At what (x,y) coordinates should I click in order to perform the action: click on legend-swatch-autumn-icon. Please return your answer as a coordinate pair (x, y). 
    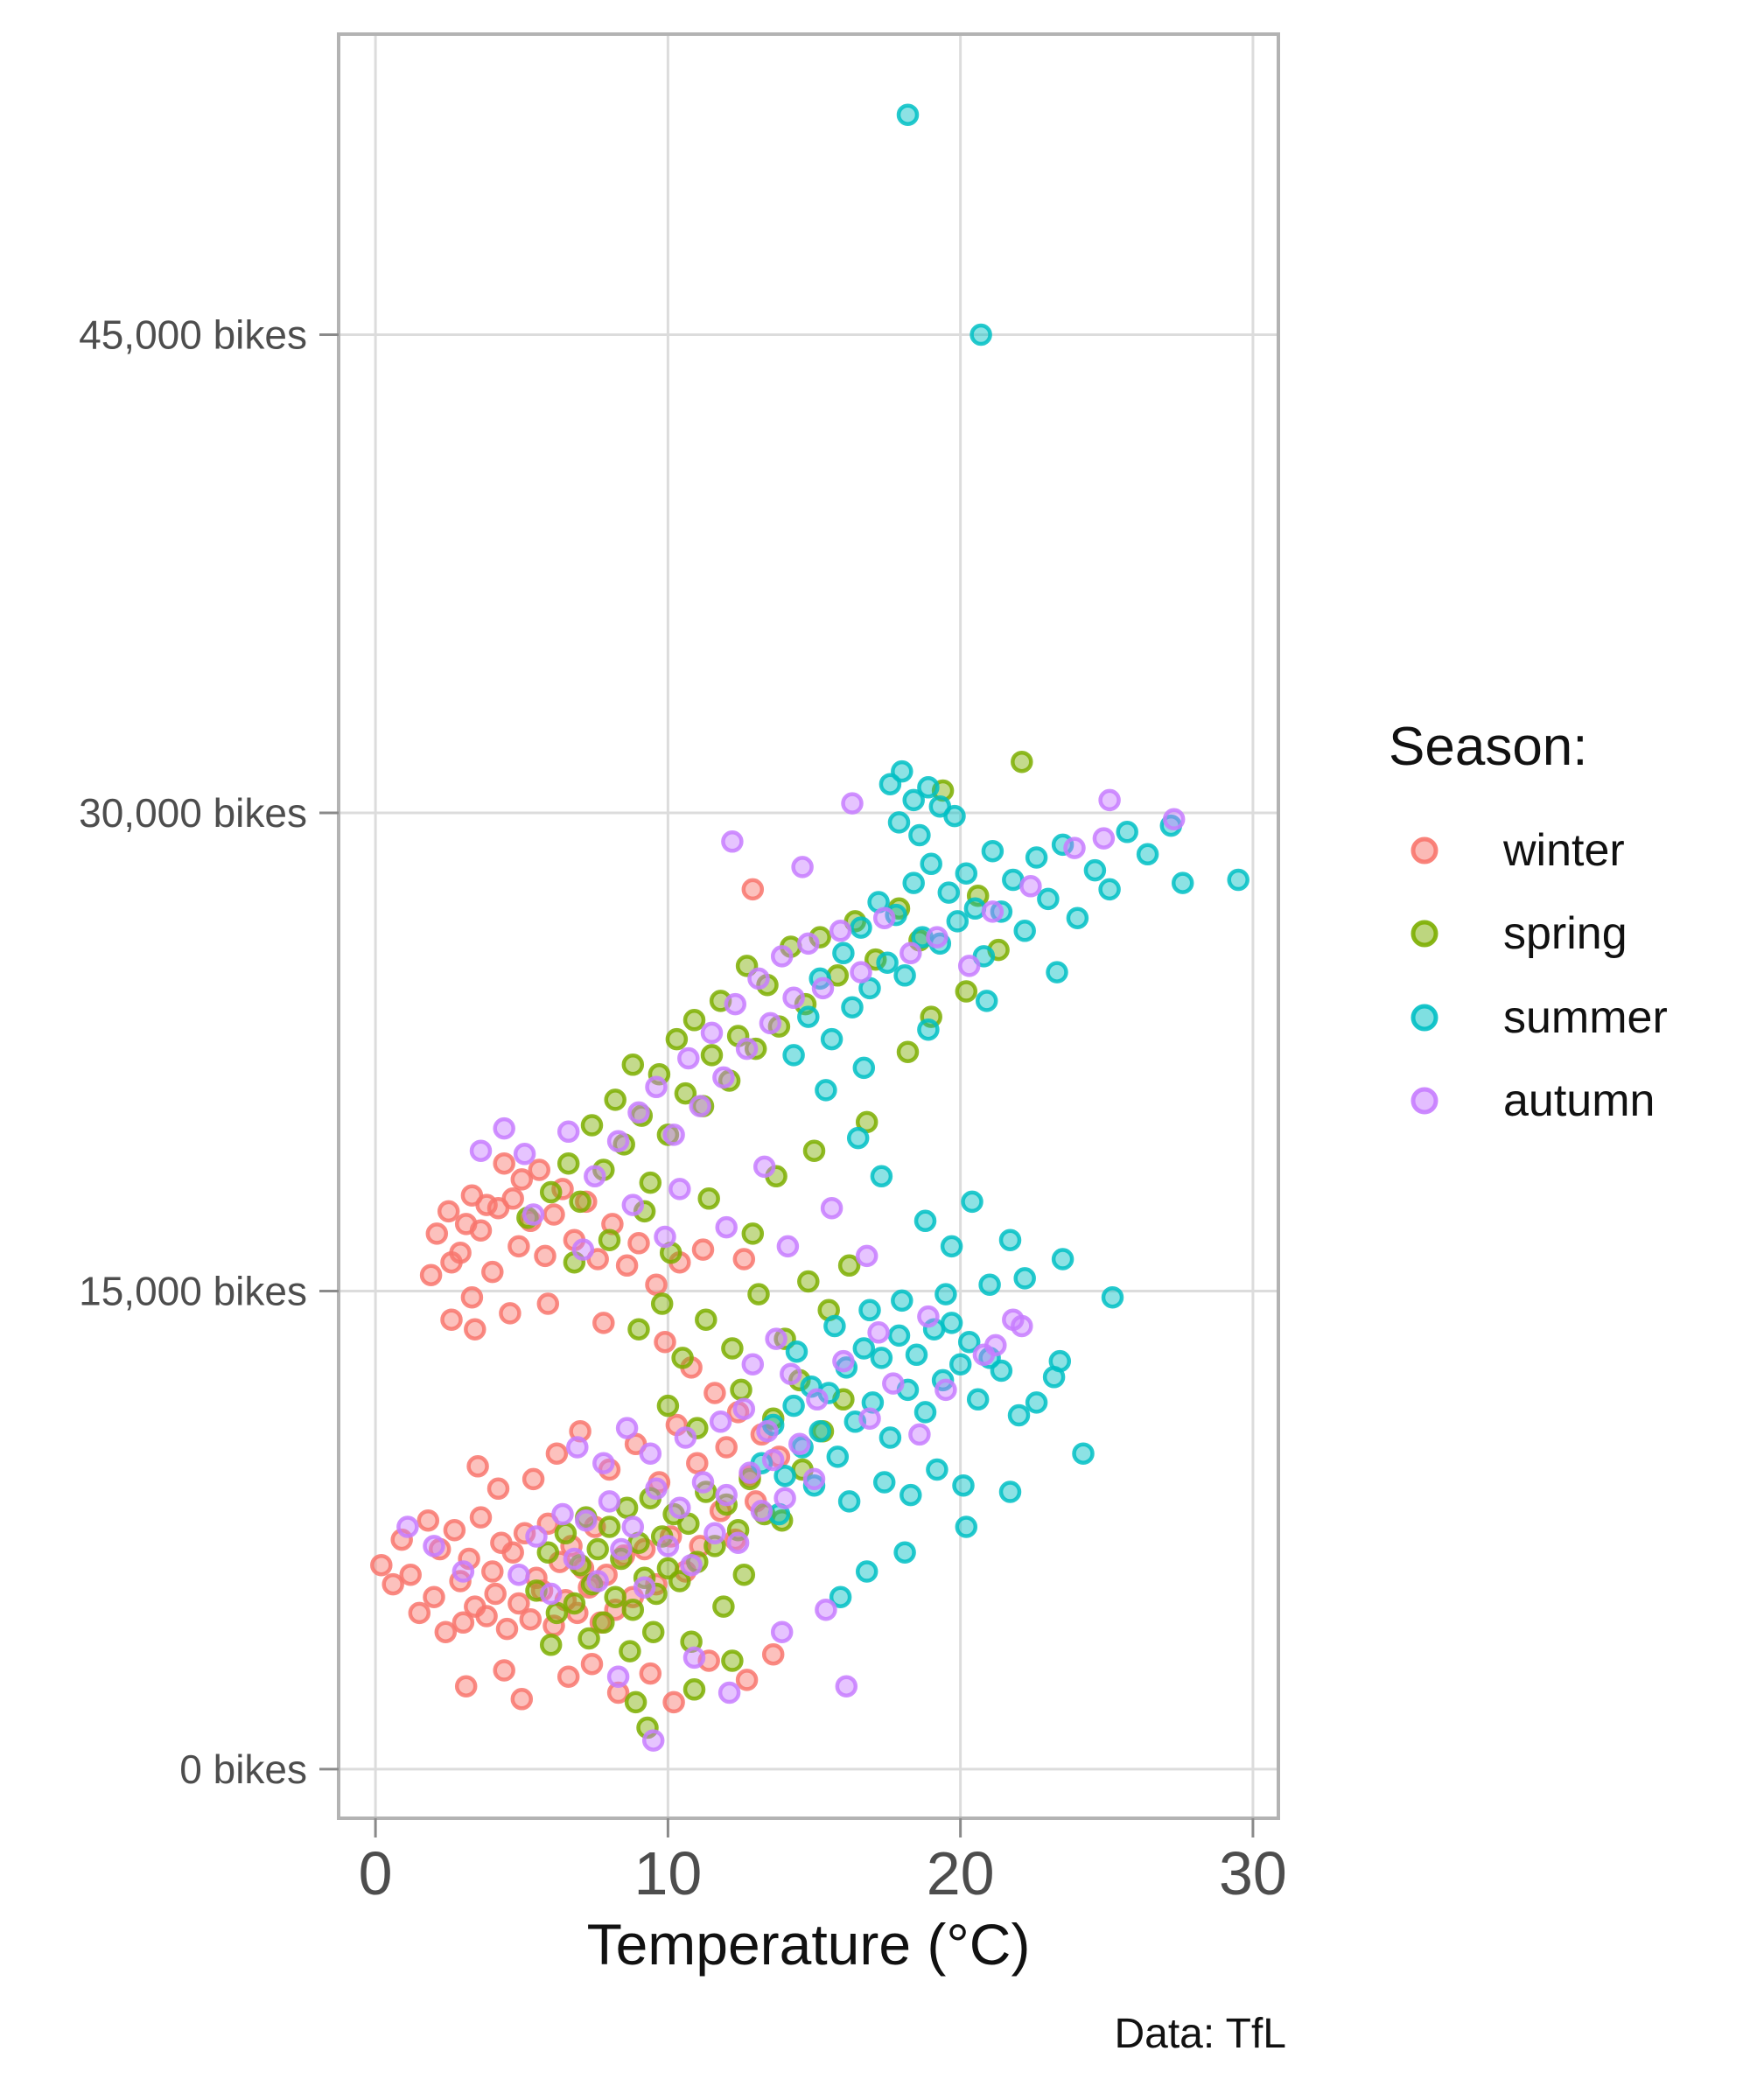
    Looking at the image, I should click on (1424, 1101).